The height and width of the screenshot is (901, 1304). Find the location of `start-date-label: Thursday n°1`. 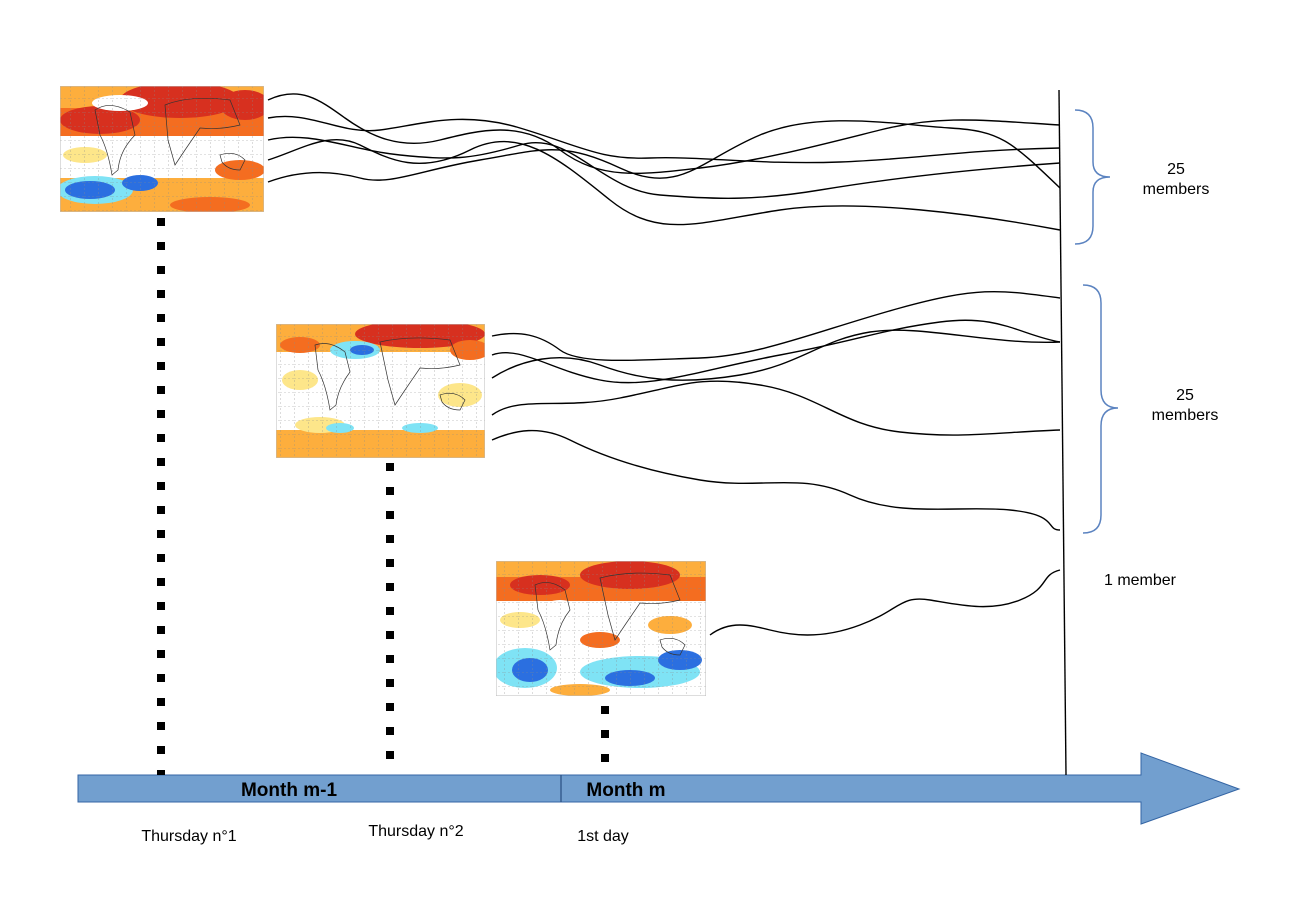

start-date-label: Thursday n°1 is located at coordinates (188, 836).